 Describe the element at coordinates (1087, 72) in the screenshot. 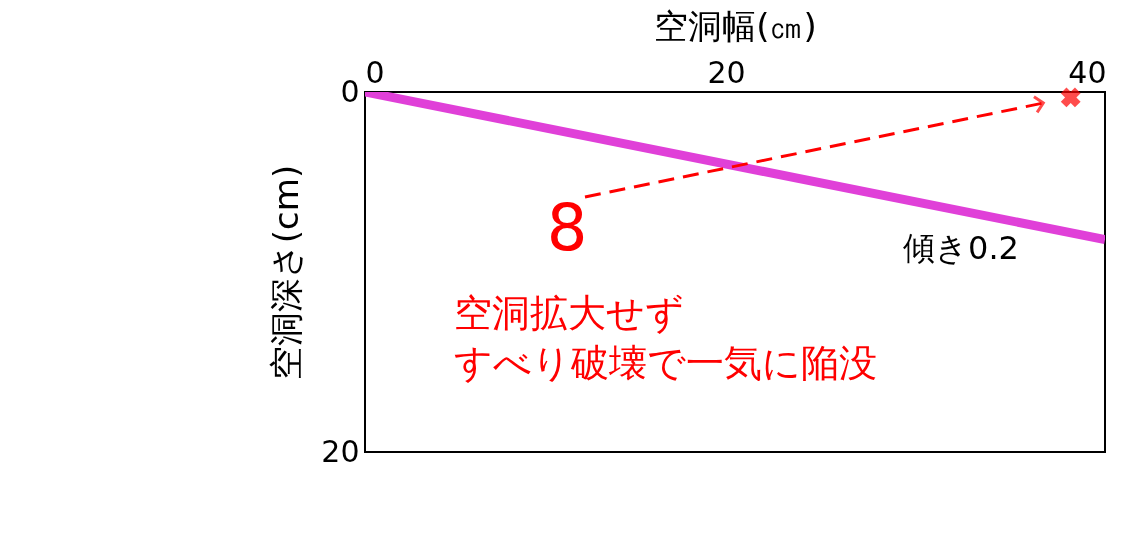

I see `x-tick-label: 40` at that location.